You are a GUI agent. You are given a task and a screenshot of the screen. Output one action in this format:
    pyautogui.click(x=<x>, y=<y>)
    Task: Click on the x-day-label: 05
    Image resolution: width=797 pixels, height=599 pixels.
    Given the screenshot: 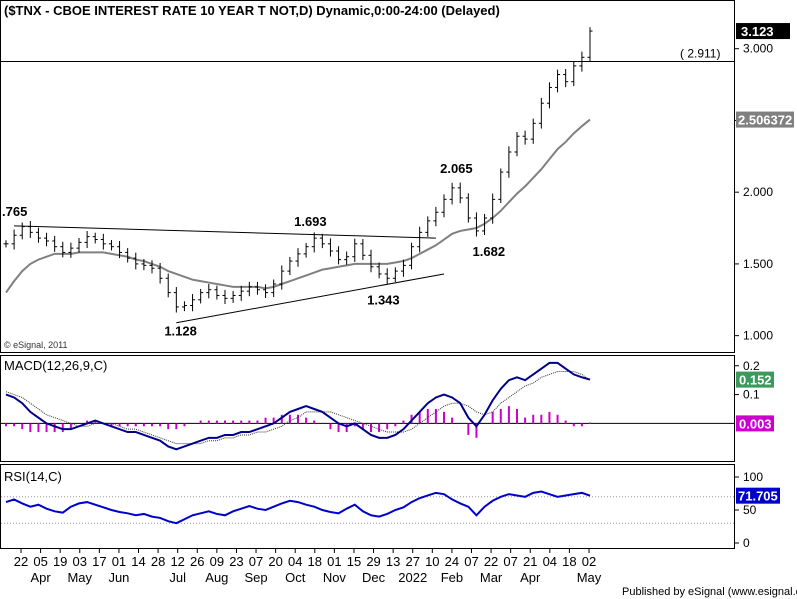 What is the action you would take?
    pyautogui.click(x=40, y=561)
    